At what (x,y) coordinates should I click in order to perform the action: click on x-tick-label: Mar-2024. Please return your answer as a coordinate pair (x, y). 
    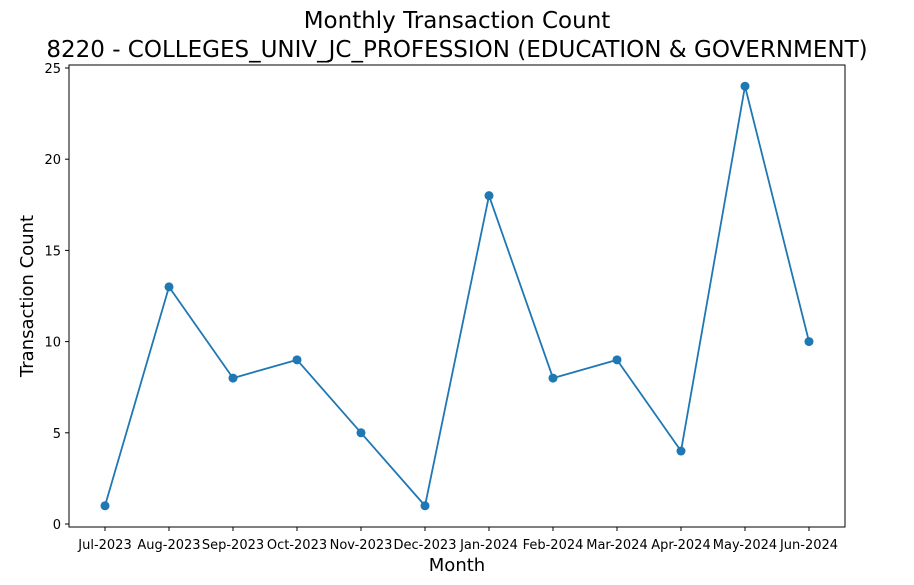
    Looking at the image, I should click on (616, 545).